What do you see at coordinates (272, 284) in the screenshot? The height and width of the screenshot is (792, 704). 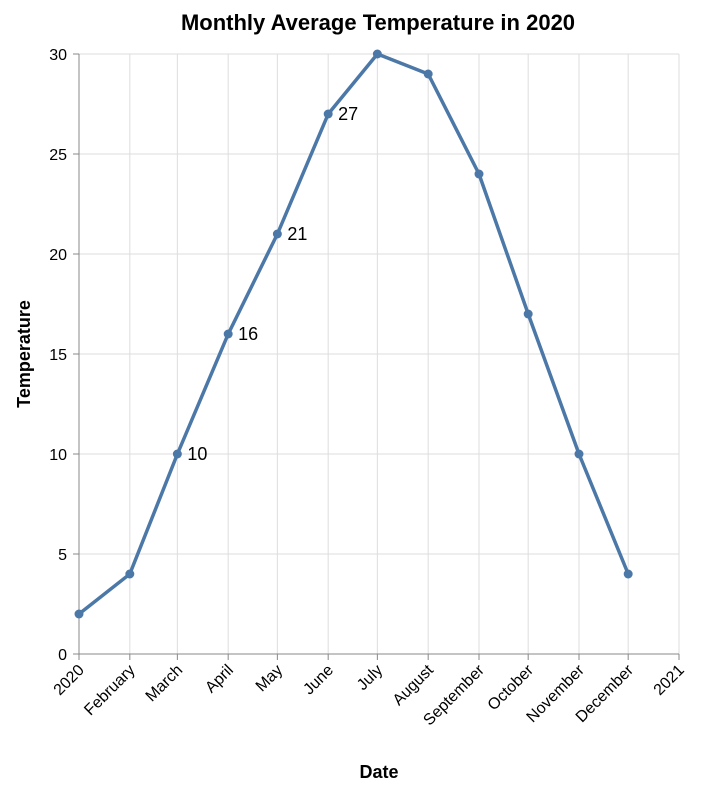 I see `data-labels: 10 16 21 27` at bounding box center [272, 284].